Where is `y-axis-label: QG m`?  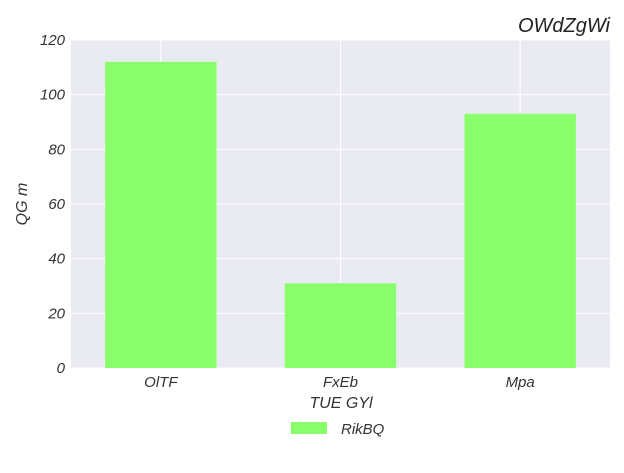 y-axis-label: QG m is located at coordinates (22, 204).